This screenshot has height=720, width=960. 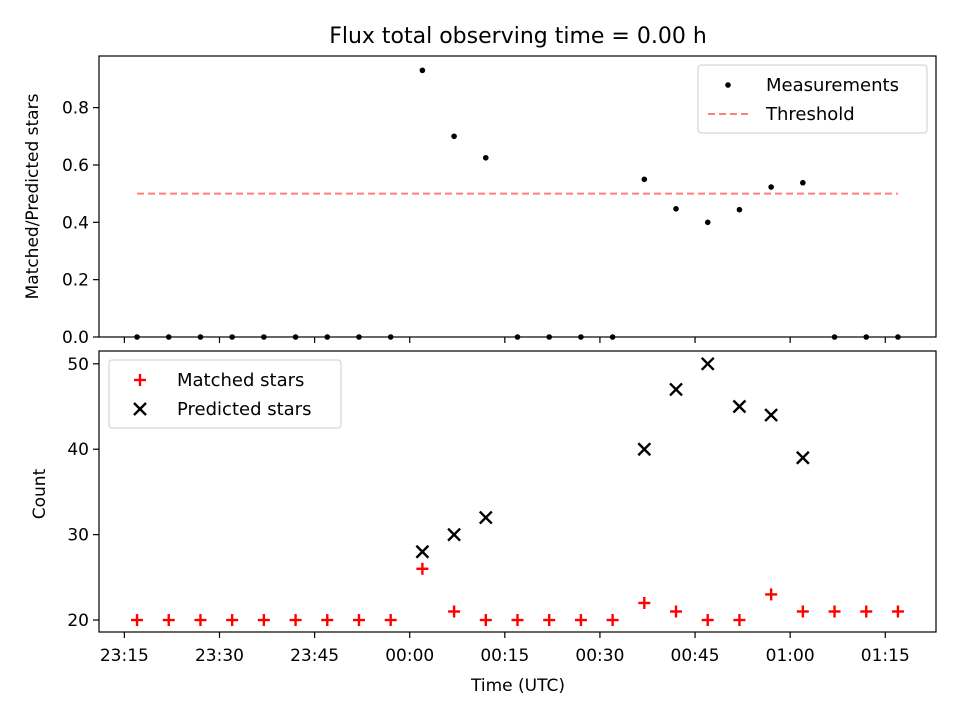 What do you see at coordinates (40, 493) in the screenshot?
I see `count-y-axis-label: Count` at bounding box center [40, 493].